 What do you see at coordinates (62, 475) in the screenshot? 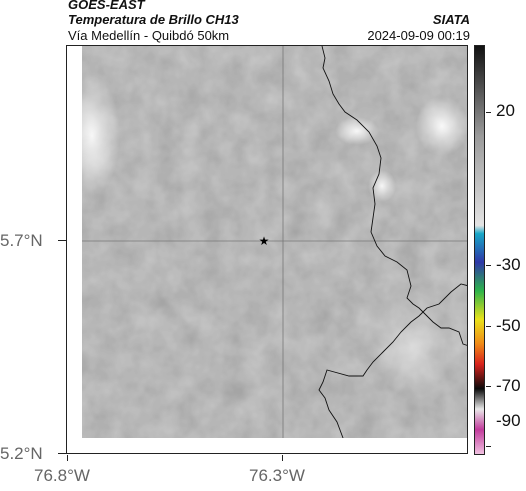
I see `x-tick-label: 76.8°W` at bounding box center [62, 475].